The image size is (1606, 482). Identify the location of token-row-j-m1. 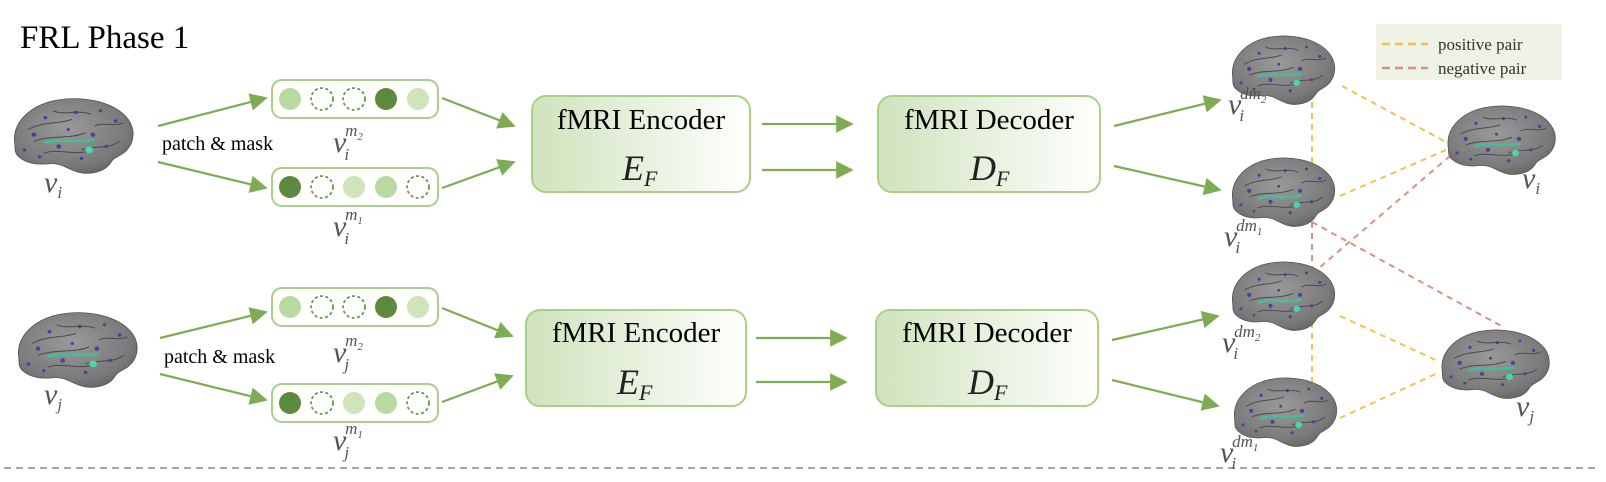
(354, 403).